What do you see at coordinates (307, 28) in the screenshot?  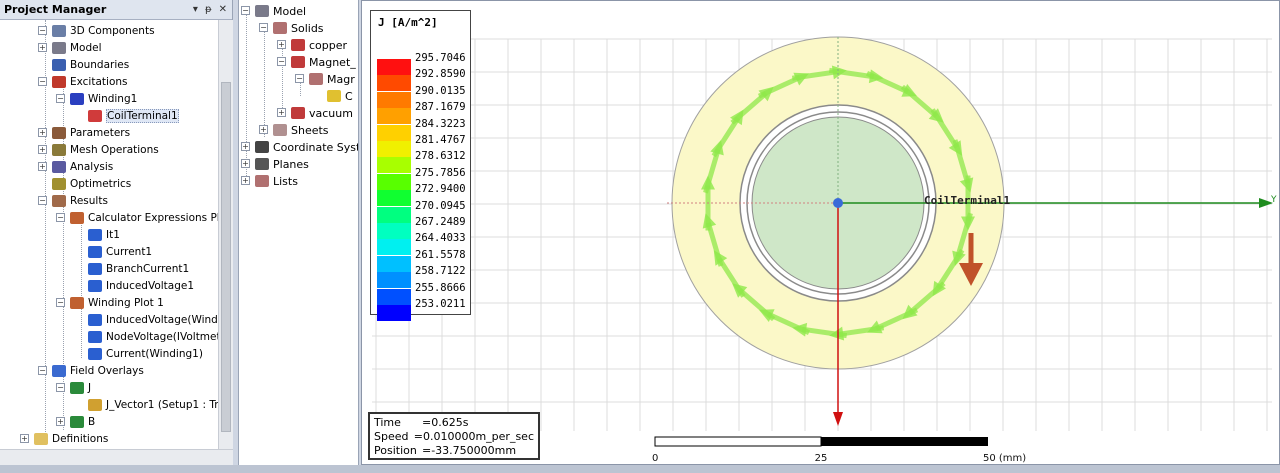 I see `model-tree-item-label: Solids` at bounding box center [307, 28].